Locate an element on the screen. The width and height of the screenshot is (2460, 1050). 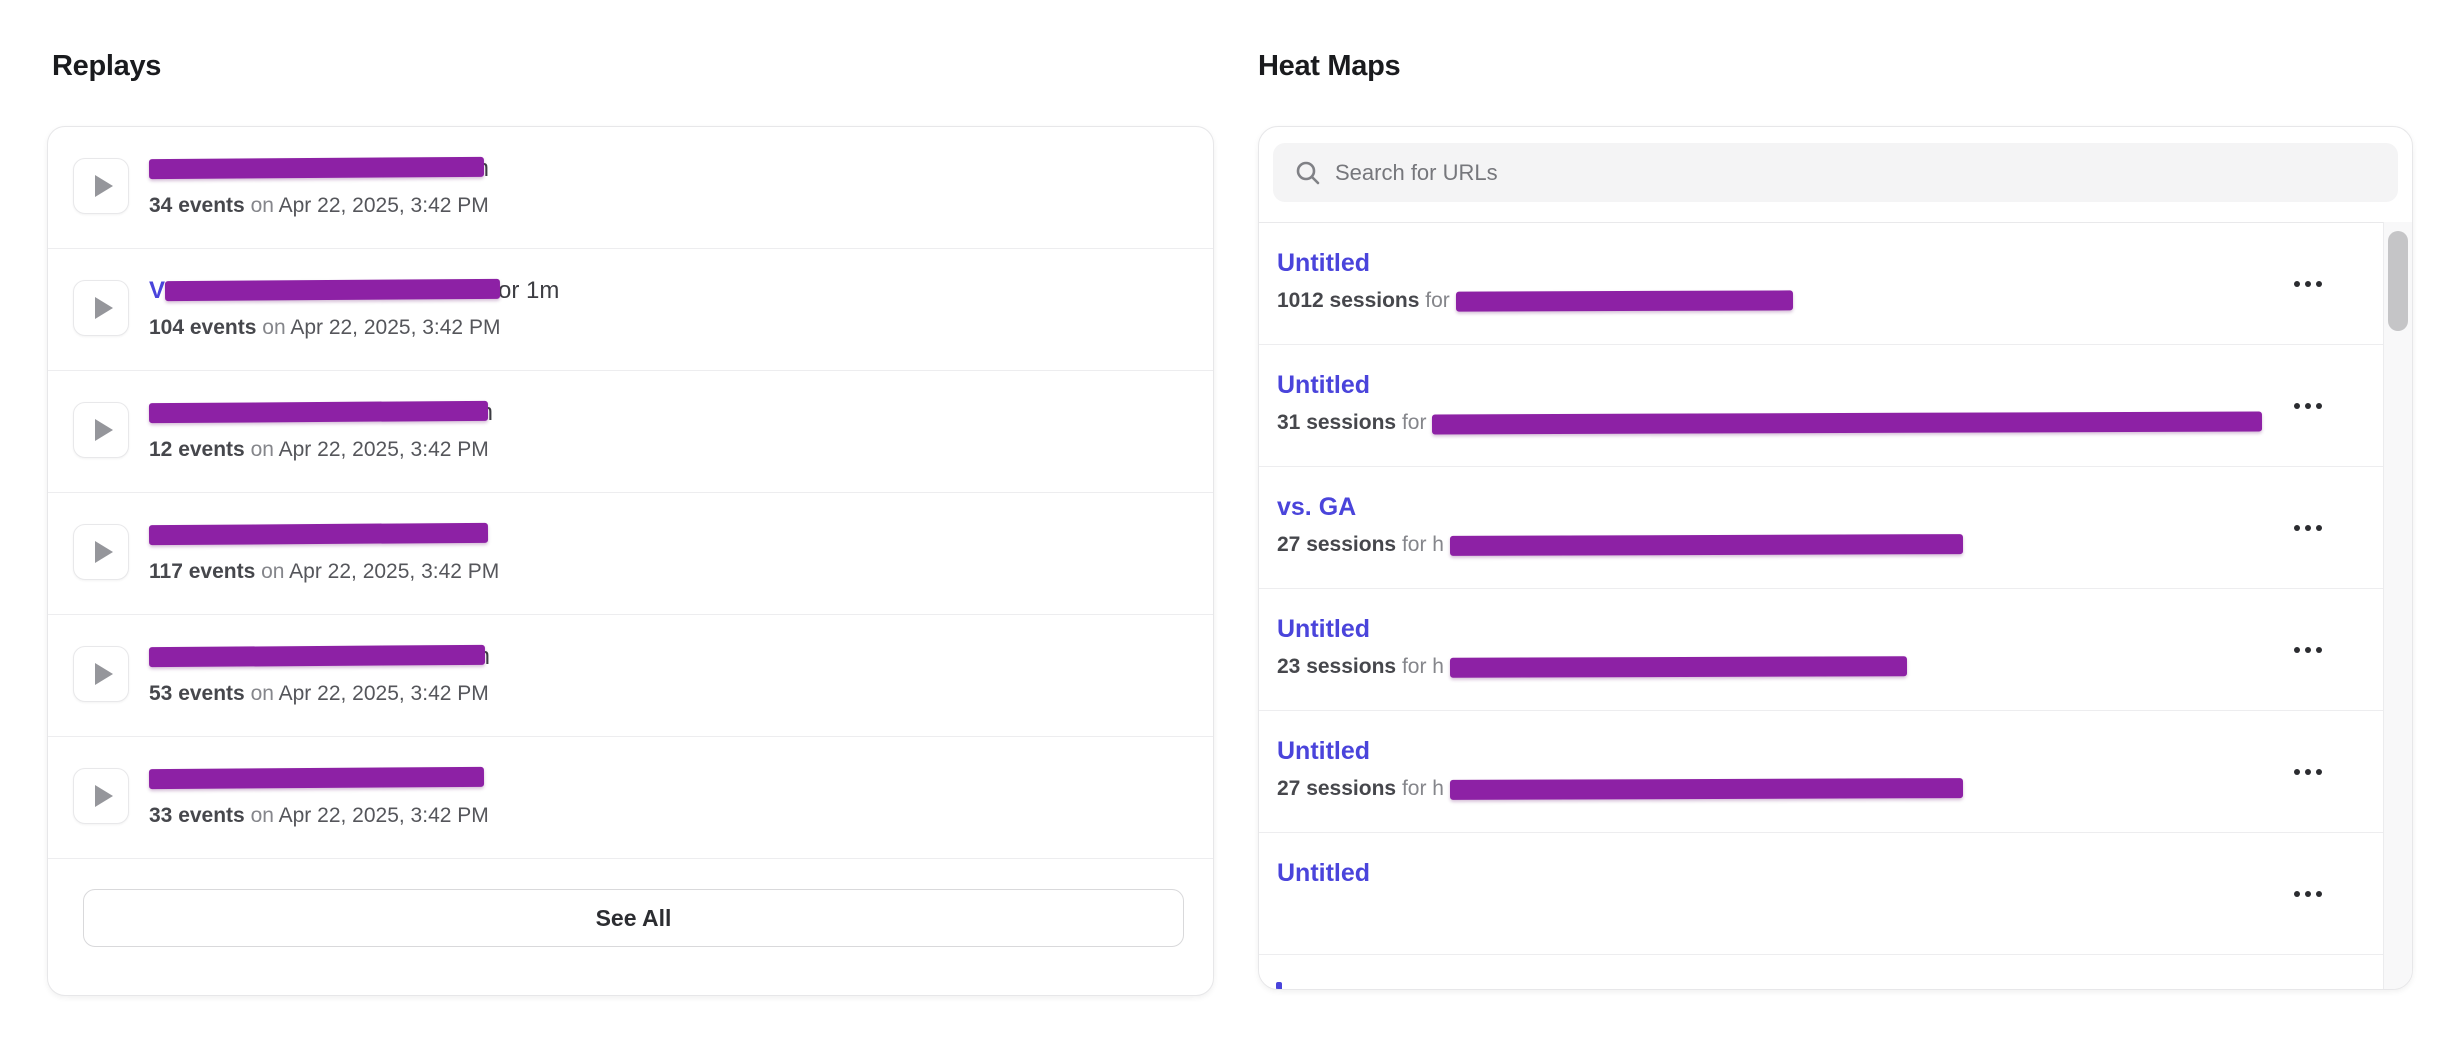
session-count: 1012 sessions is located at coordinates (1348, 300).